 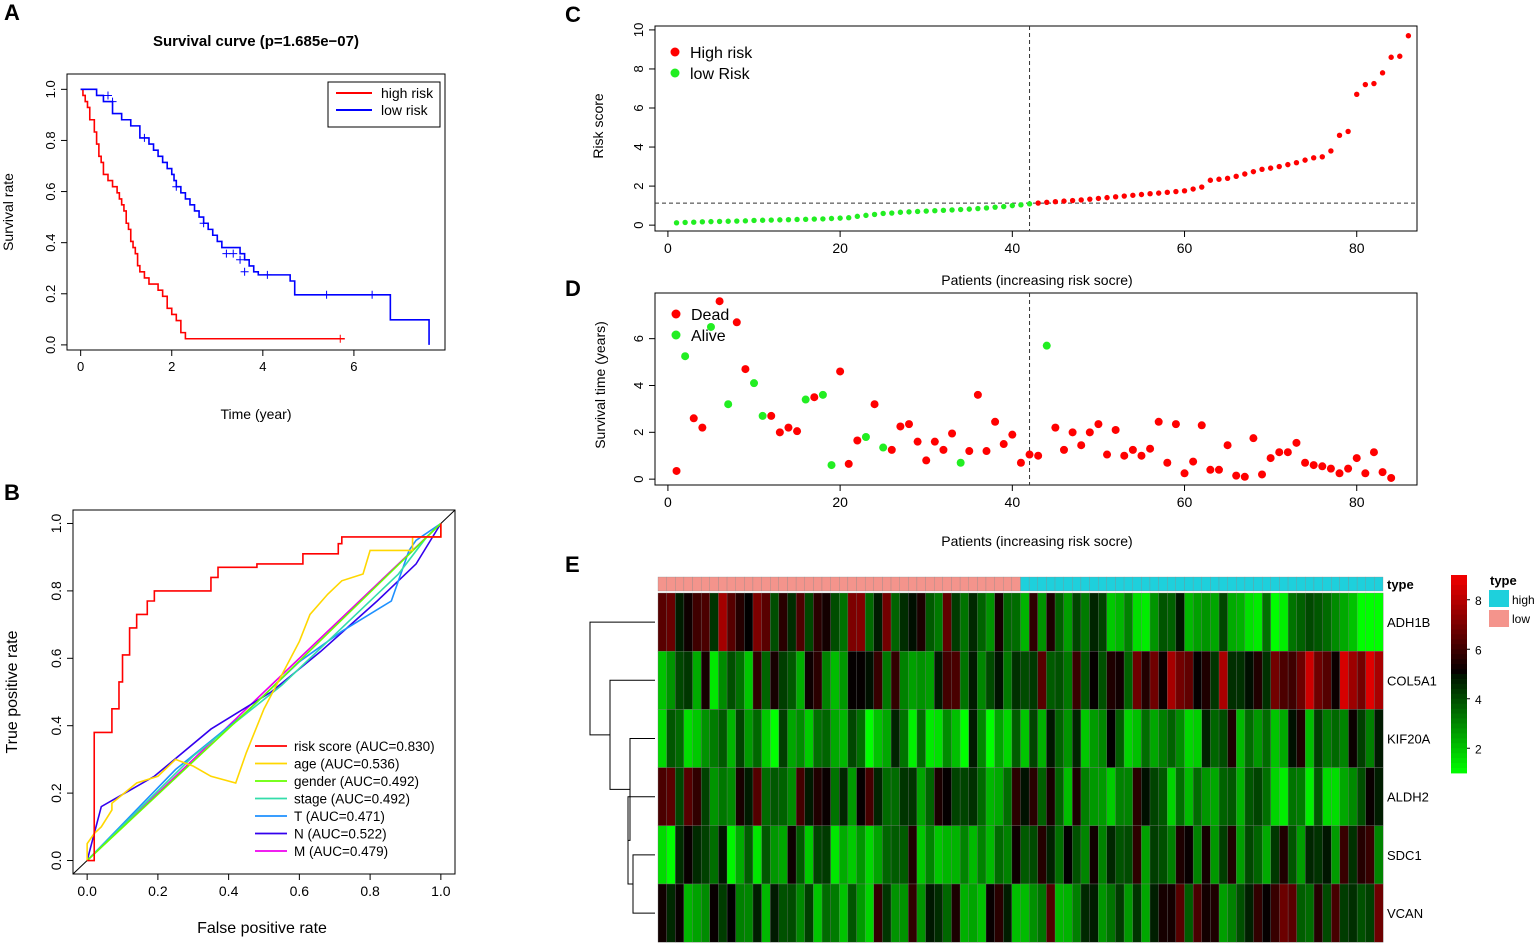 What do you see at coordinates (1036, 280) in the screenshot?
I see `panel-c-x-label: Patients (increasing risk socre)` at bounding box center [1036, 280].